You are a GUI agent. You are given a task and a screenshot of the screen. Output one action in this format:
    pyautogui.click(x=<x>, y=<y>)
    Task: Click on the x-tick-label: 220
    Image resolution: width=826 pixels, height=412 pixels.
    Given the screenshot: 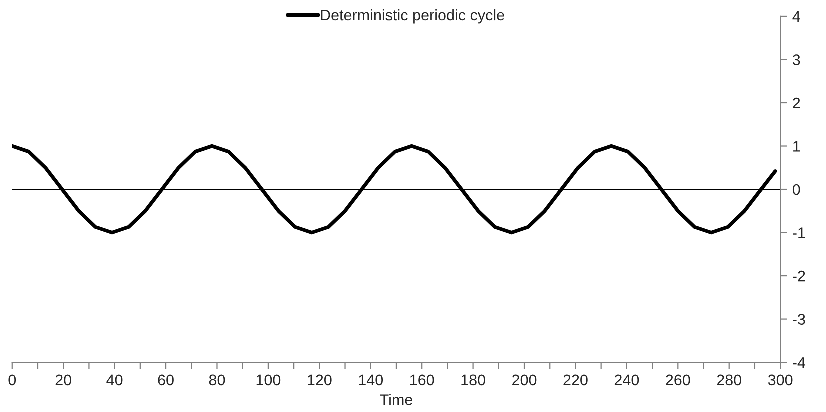 What is the action you would take?
    pyautogui.click(x=576, y=380)
    